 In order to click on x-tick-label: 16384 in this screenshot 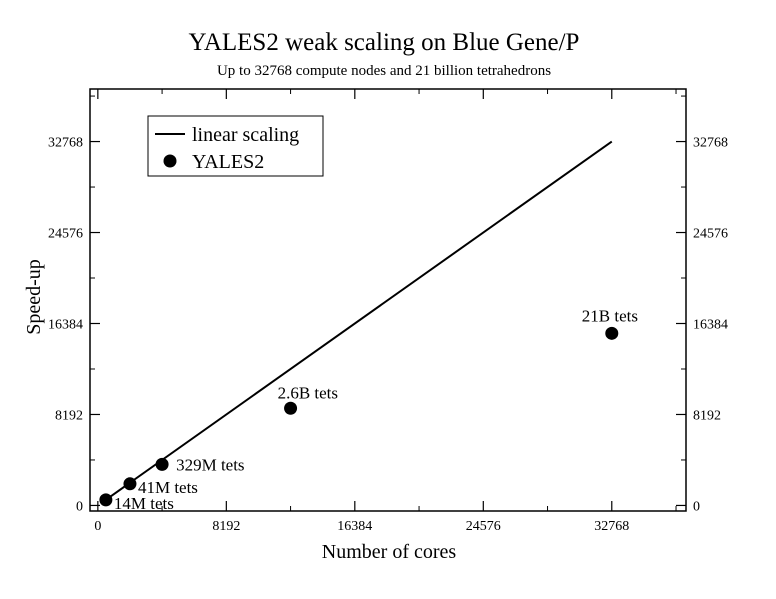, I will do `click(354, 526)`.